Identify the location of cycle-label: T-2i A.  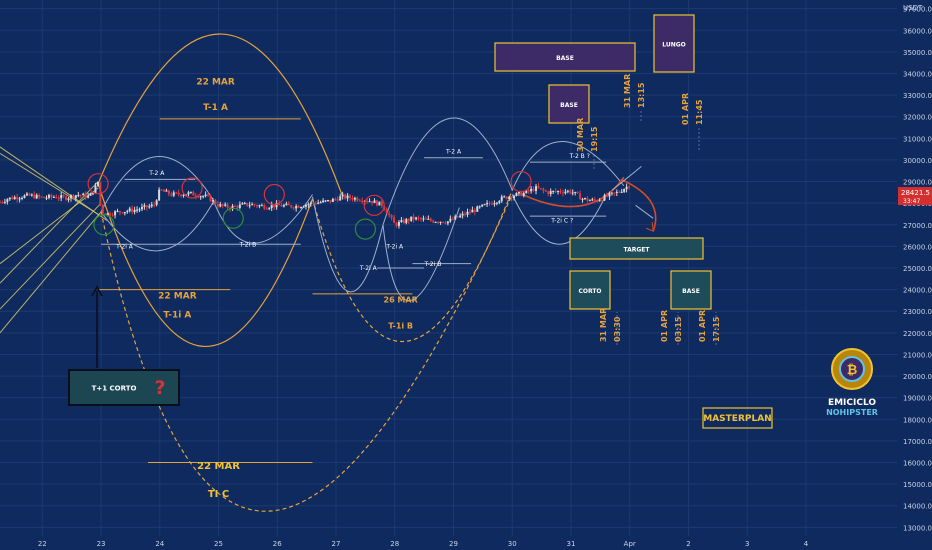
(394, 247).